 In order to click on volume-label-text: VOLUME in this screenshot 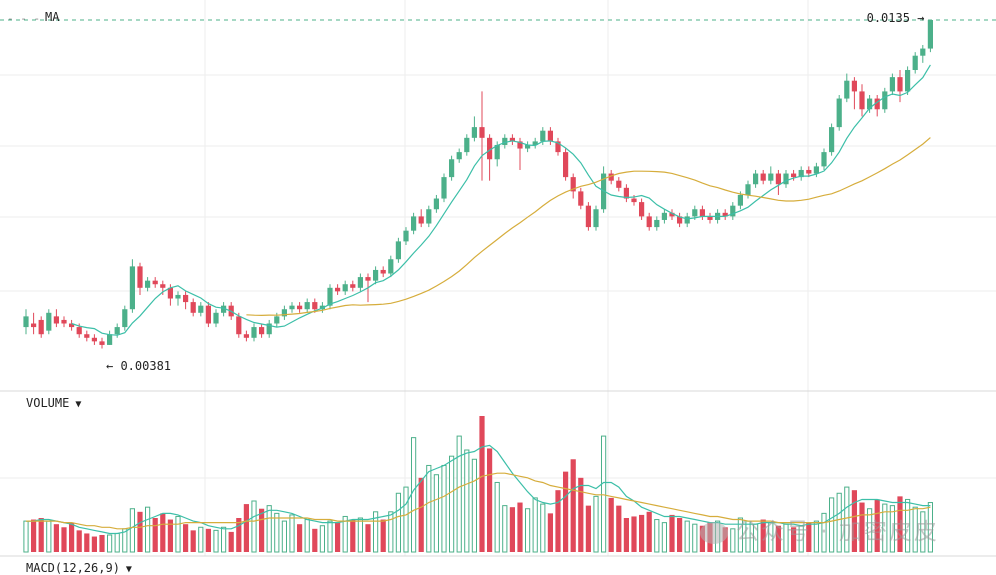, I will do `click(48, 403)`.